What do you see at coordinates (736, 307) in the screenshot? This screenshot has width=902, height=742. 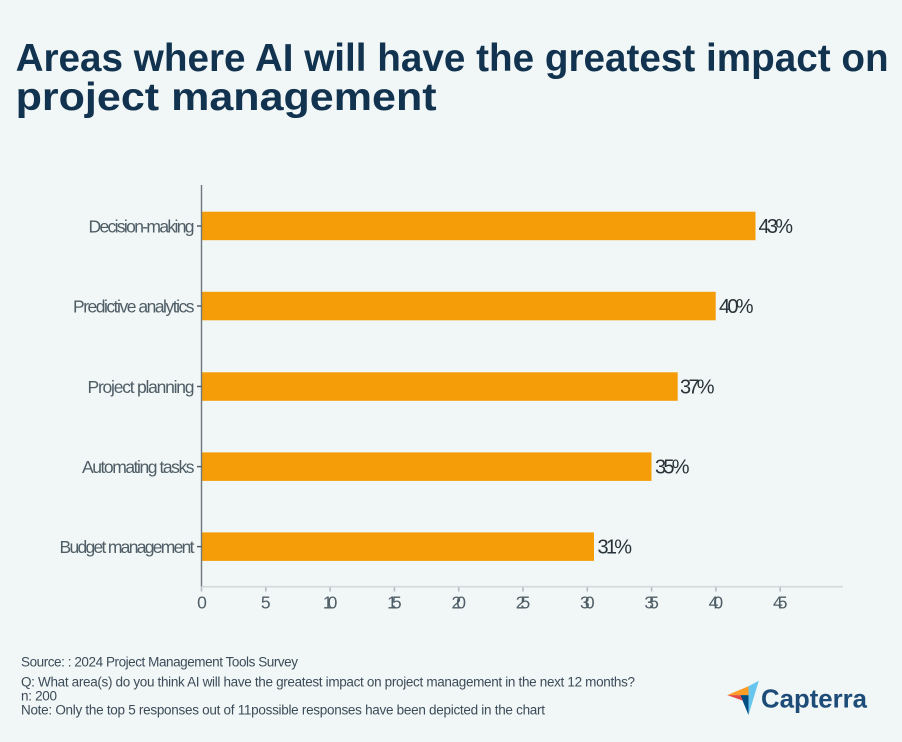 I see `svg-text: 40%` at bounding box center [736, 307].